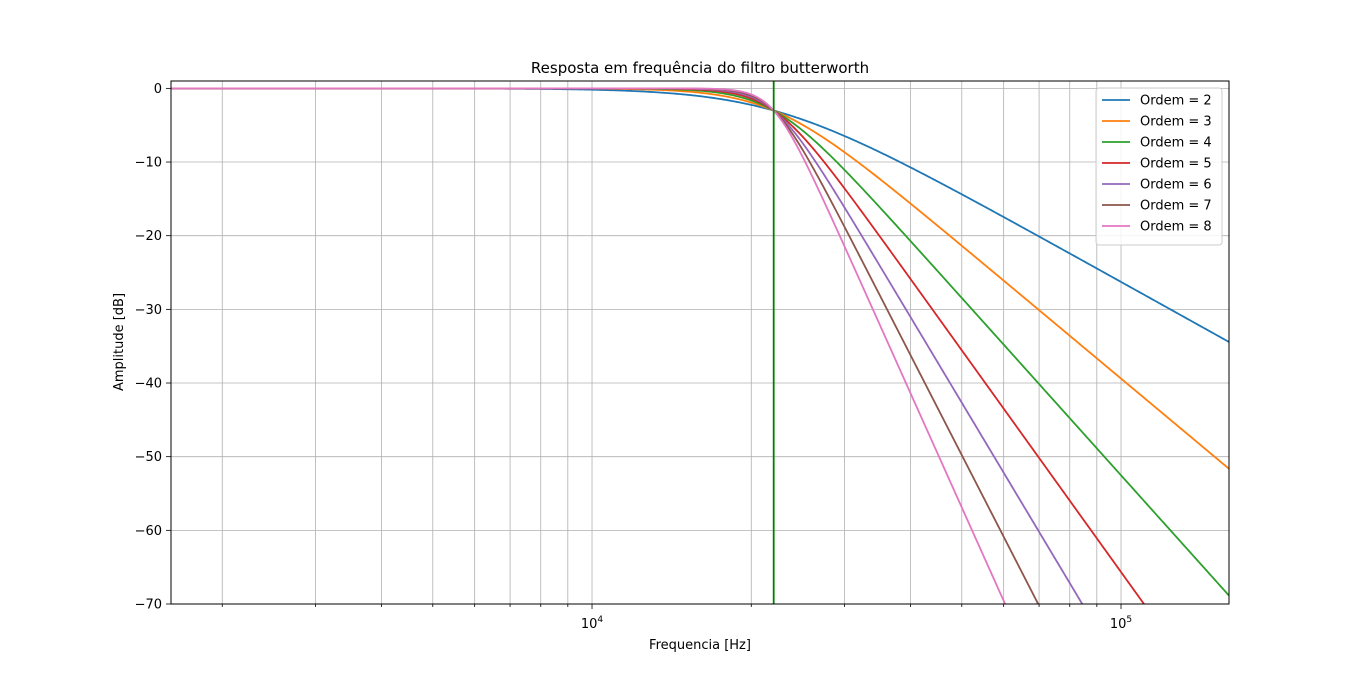 Image resolution: width=1366 pixels, height=683 pixels. I want to click on y-axis-label: Amplitude [dB], so click(119, 342).